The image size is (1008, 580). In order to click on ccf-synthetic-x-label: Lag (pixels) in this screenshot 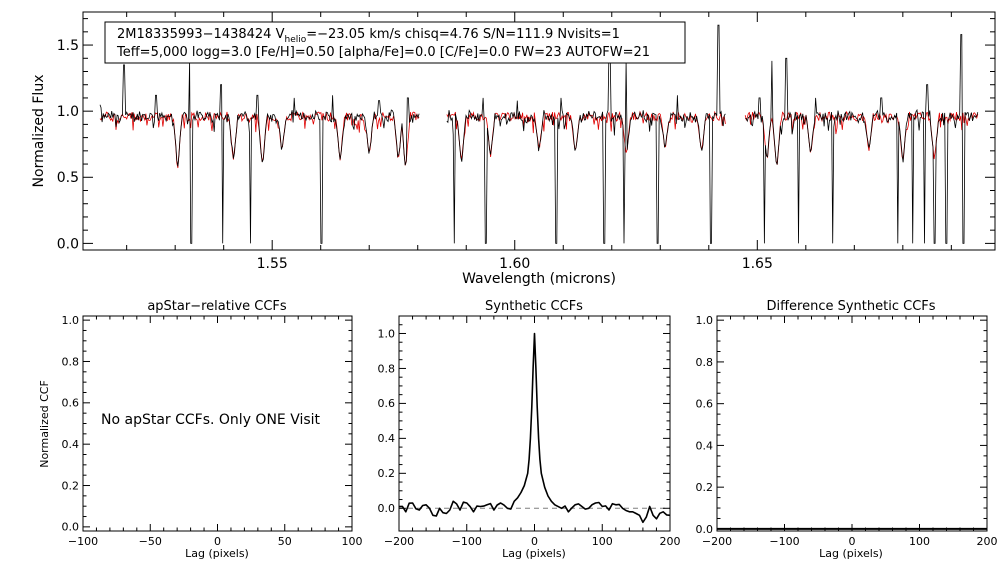, I will do `click(534, 553)`.